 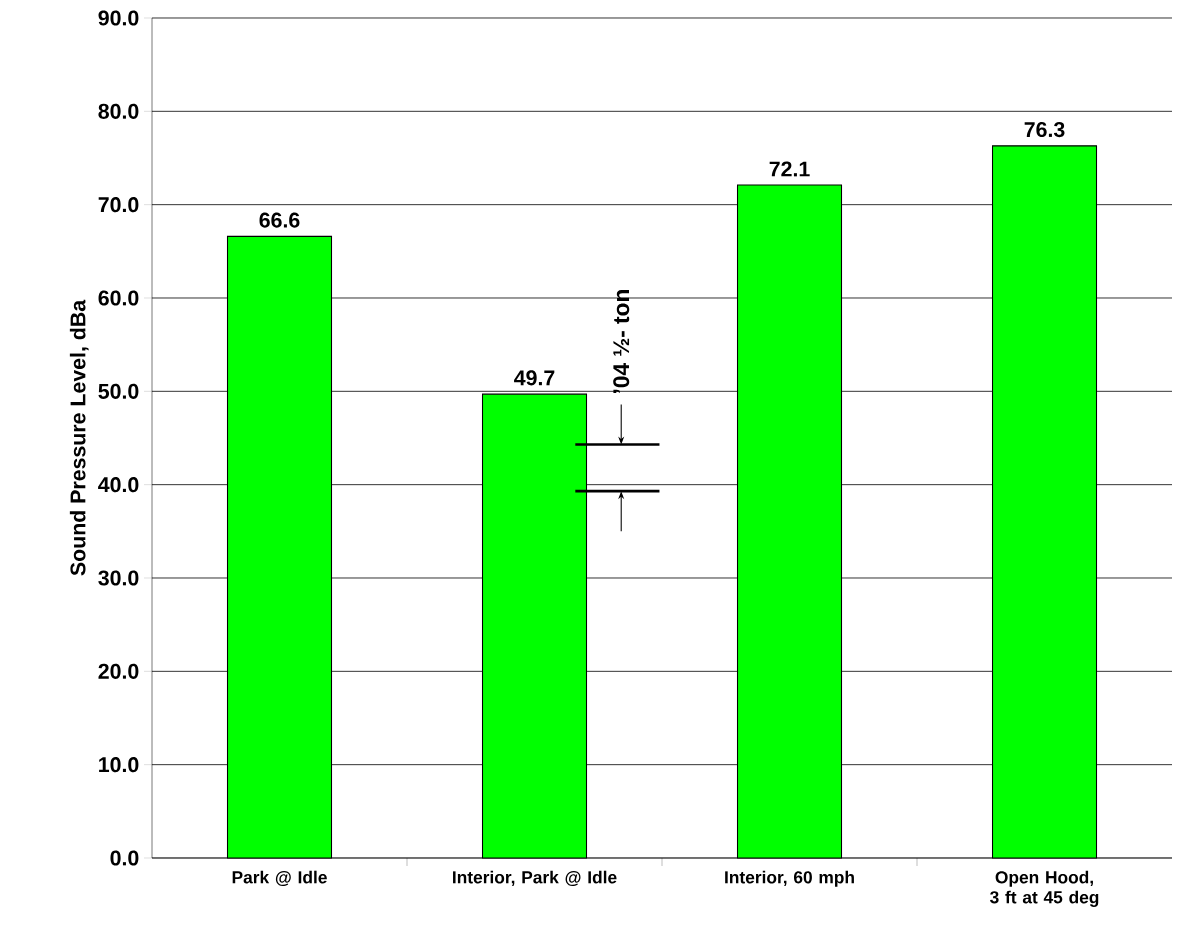 What do you see at coordinates (621, 341) in the screenshot?
I see `ref-line-label: ’04 ½- ton` at bounding box center [621, 341].